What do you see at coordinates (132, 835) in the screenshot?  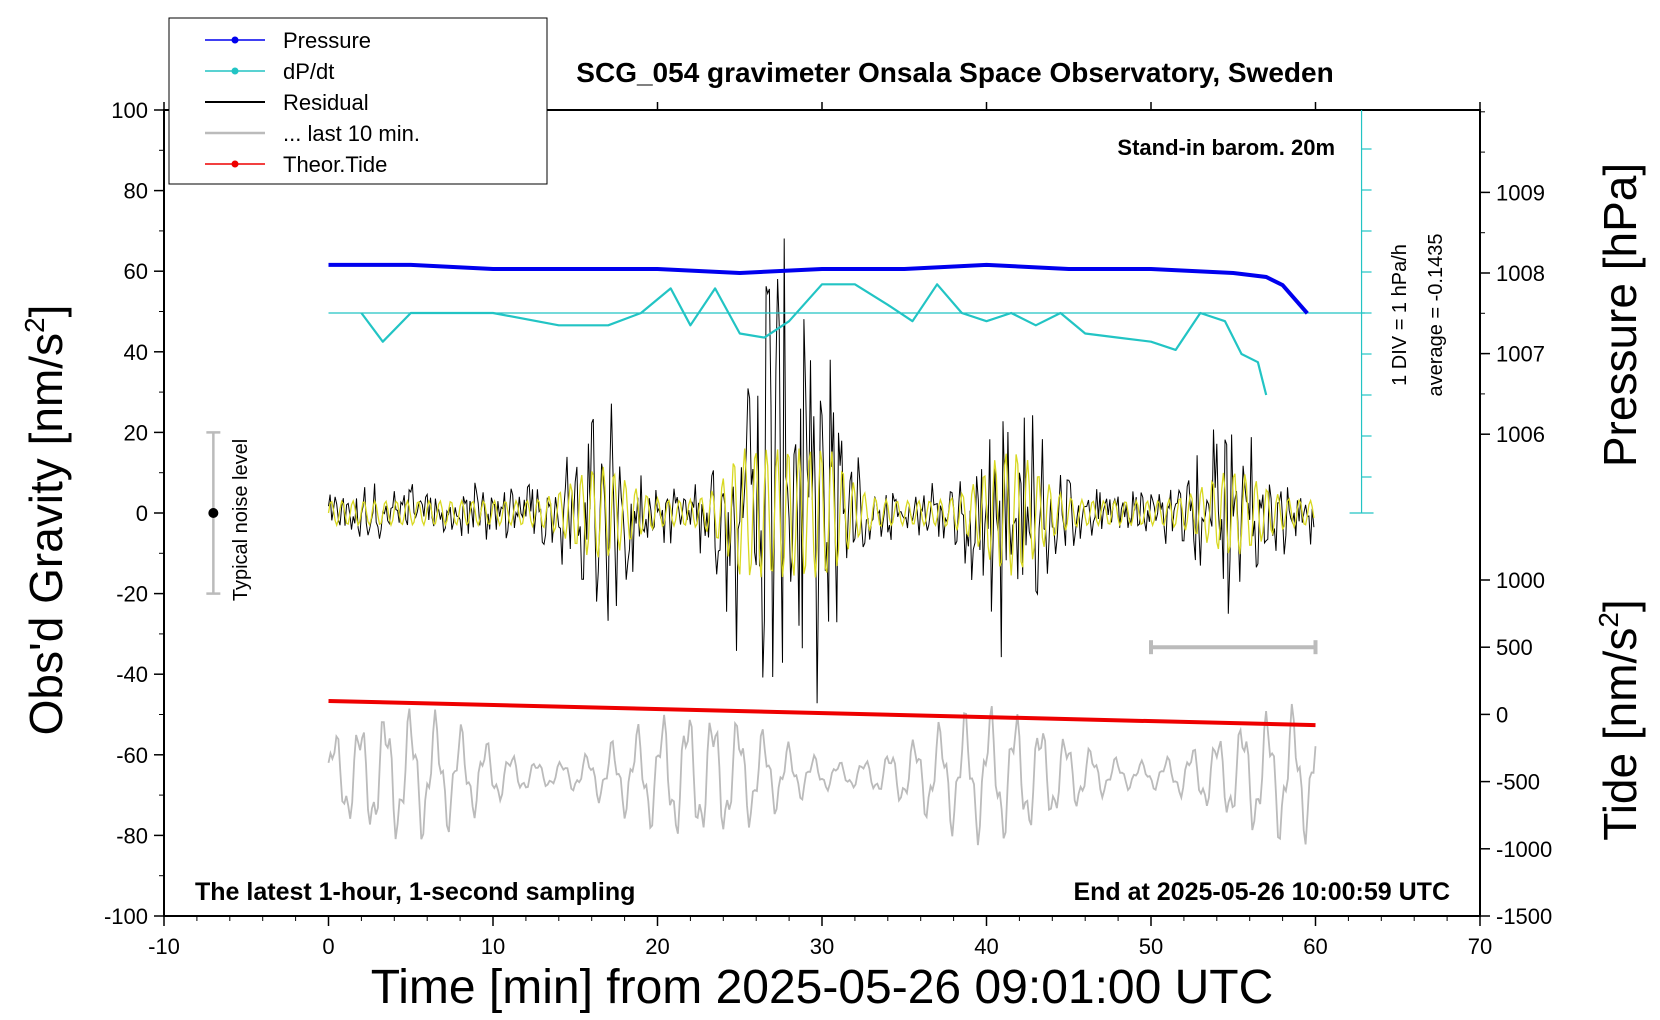 I see `y-tick-label-9: -80` at bounding box center [132, 835].